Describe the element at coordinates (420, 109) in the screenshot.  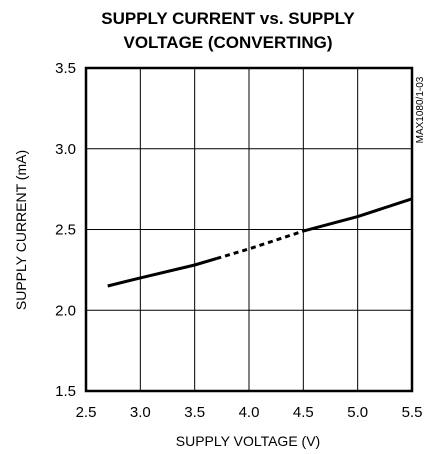
I see `figure-code-label: MAX1080/1-03` at that location.